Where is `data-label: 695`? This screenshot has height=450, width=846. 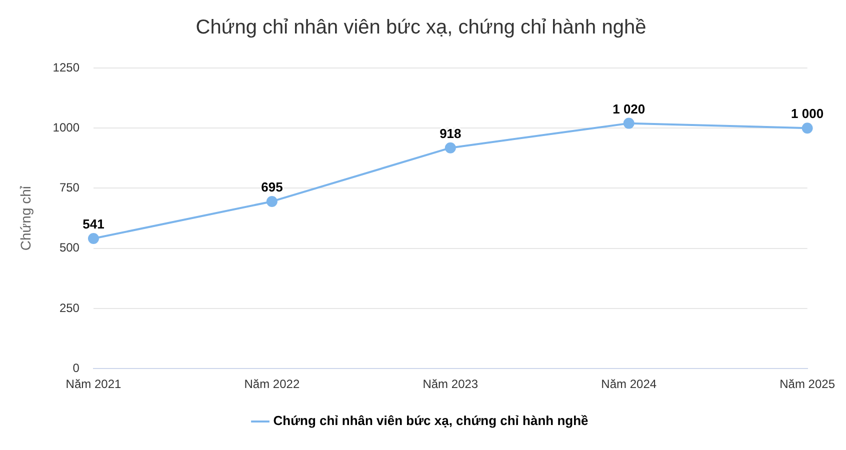
data-label: 695 is located at coordinates (272, 187).